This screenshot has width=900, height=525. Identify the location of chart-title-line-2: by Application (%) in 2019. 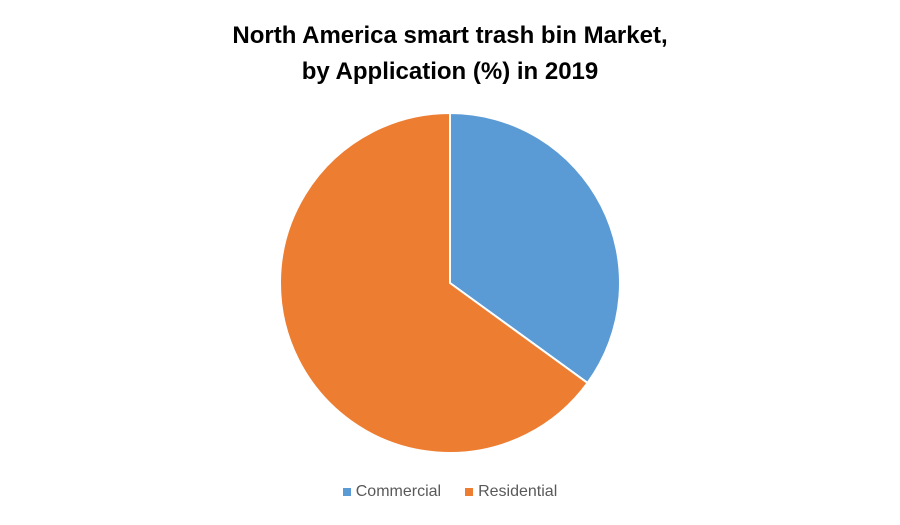
(450, 71).